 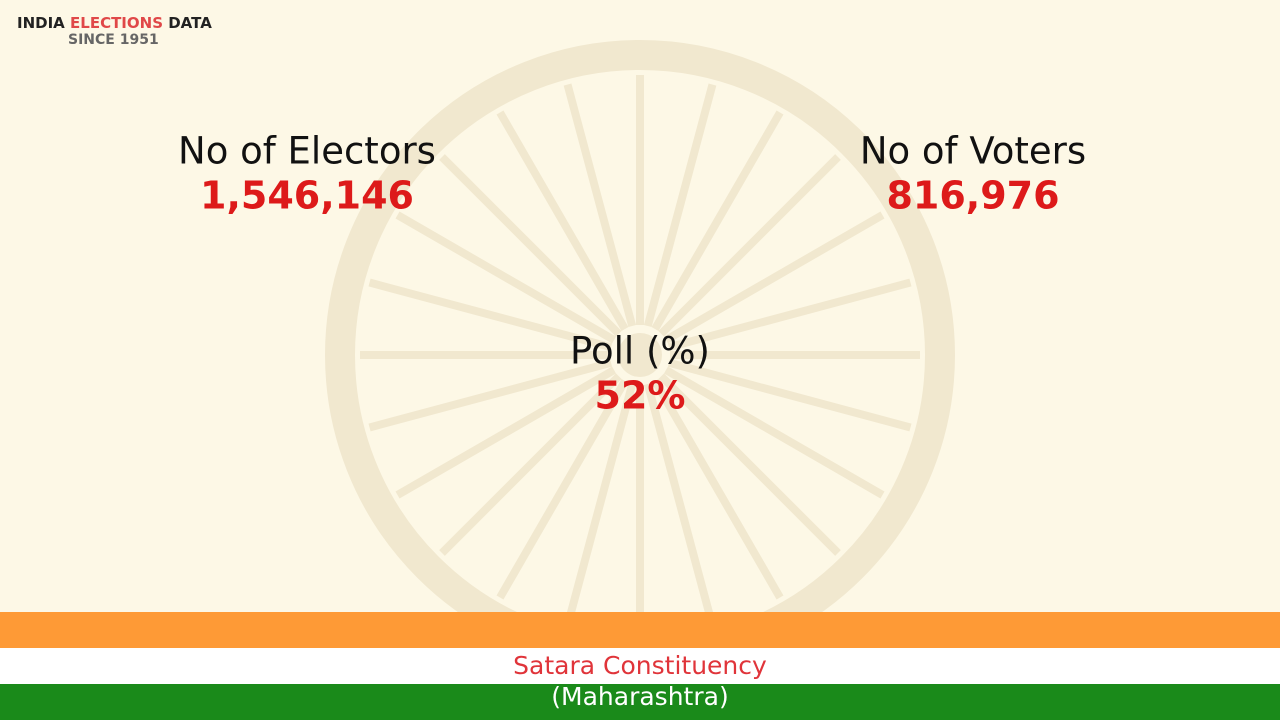 I want to click on stat-label: No of Voters, so click(x=973, y=151).